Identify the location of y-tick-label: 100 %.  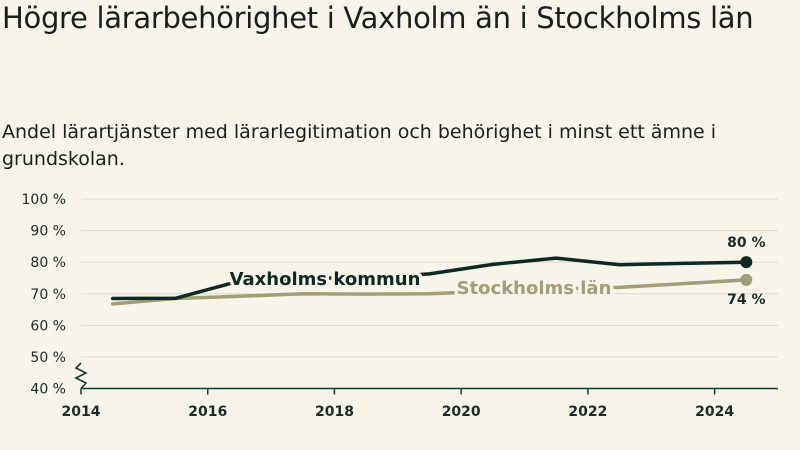
(44, 200).